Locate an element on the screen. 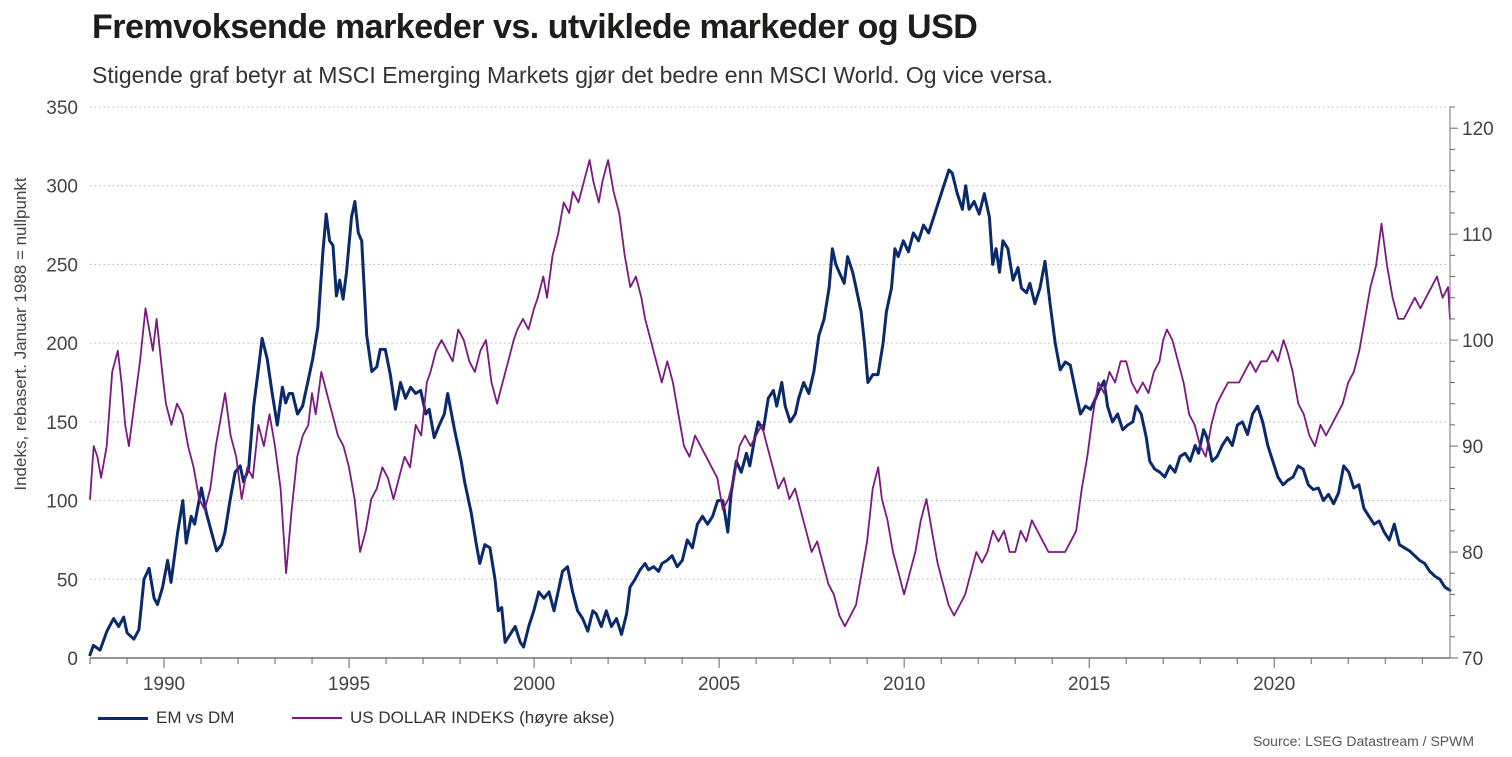  right-tick-label: 110 is located at coordinates (1477, 235).